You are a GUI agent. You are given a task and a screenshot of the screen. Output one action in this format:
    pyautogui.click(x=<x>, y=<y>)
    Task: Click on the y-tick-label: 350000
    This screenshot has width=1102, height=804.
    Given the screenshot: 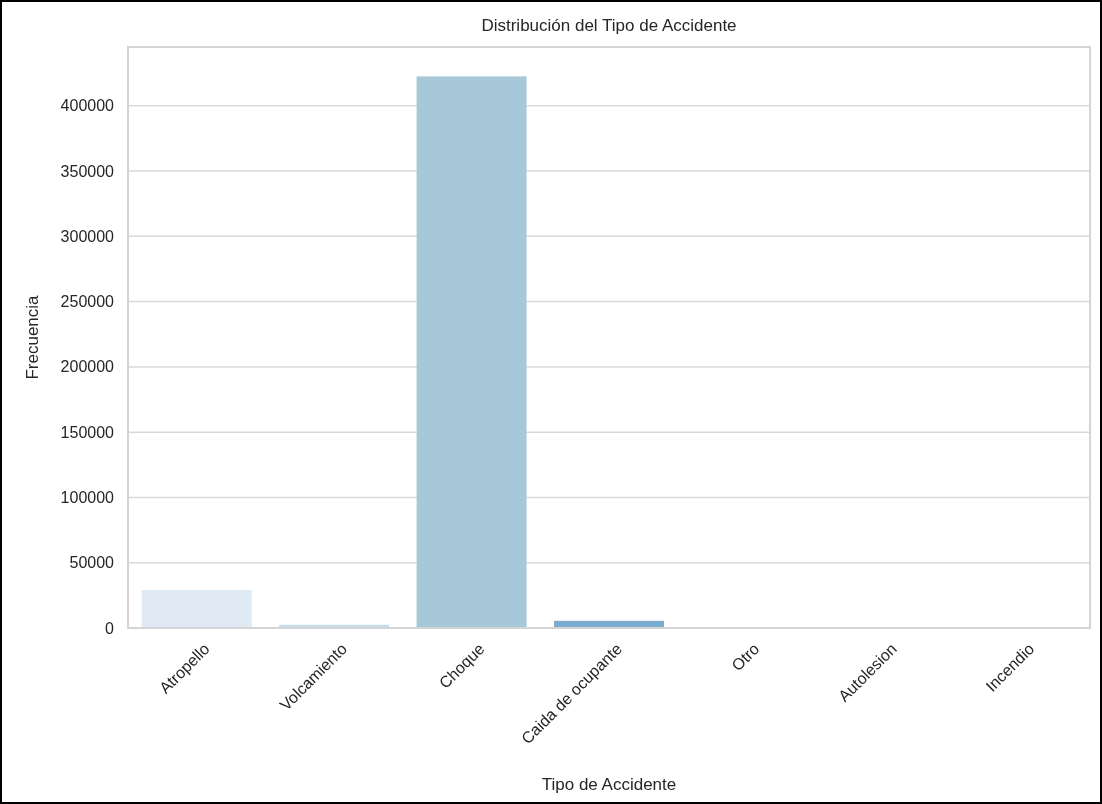 What is the action you would take?
    pyautogui.click(x=87, y=171)
    